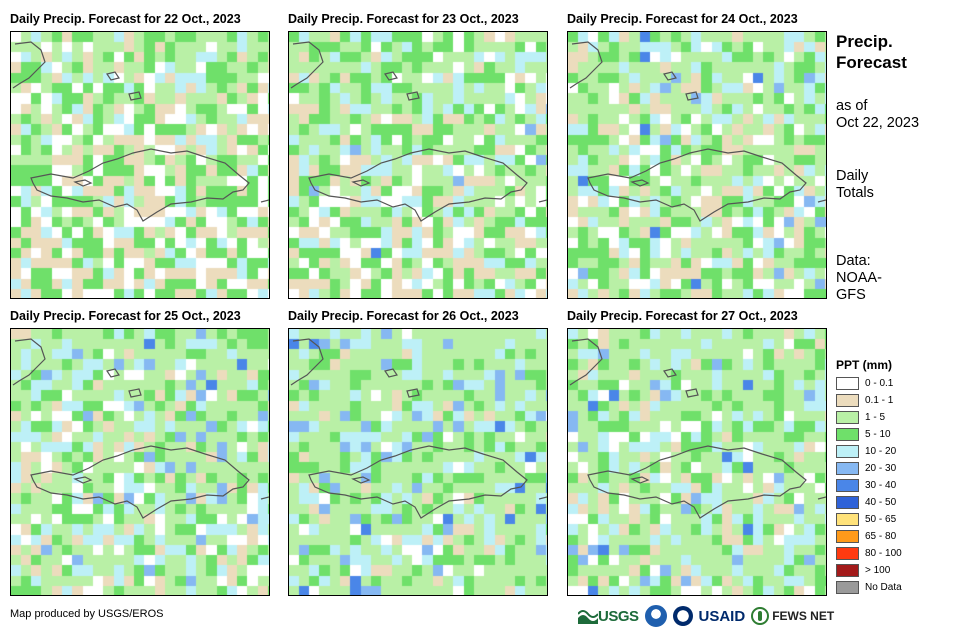  Describe the element at coordinates (864, 41) in the screenshot. I see `side-title-line1: Precip.` at that location.